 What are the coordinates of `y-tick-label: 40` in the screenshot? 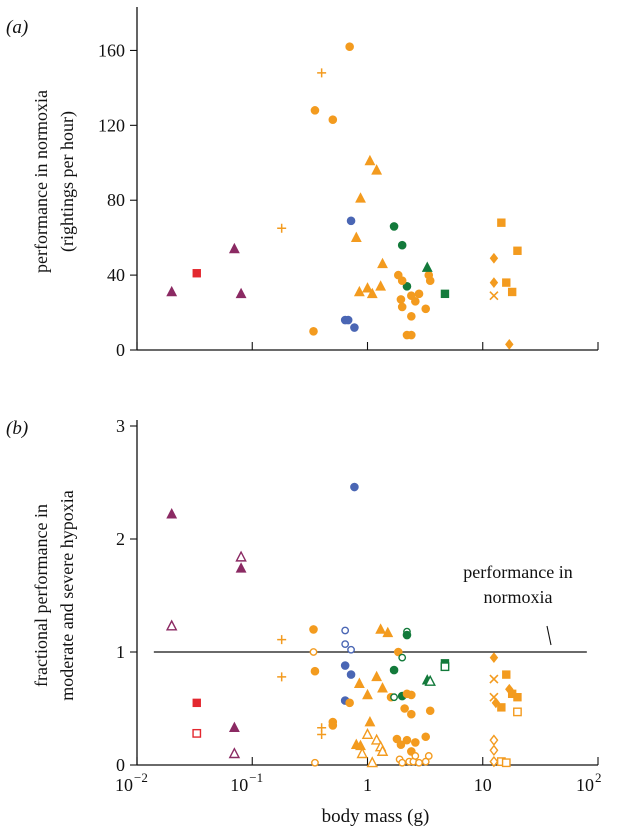 It's located at (116, 275).